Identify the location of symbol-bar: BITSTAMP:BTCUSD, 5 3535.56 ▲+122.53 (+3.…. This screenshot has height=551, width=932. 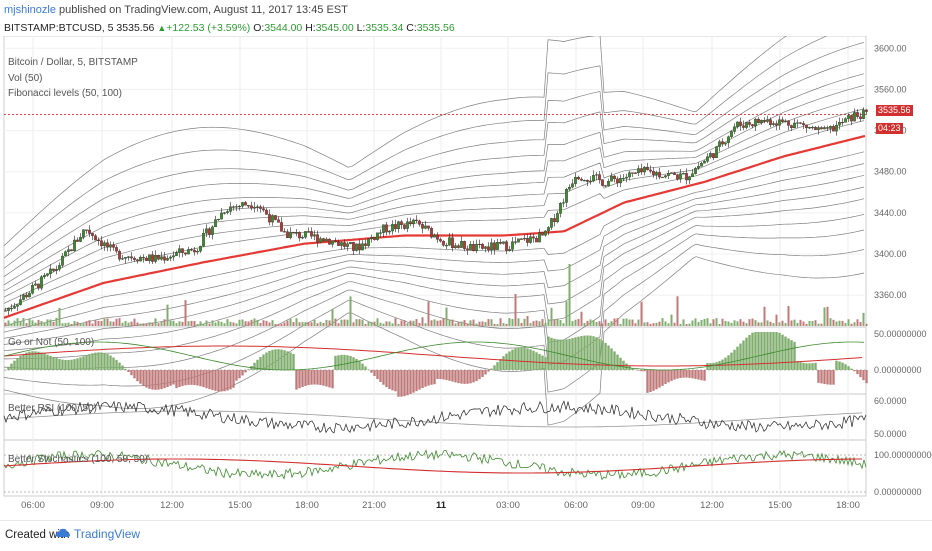
(229, 28).